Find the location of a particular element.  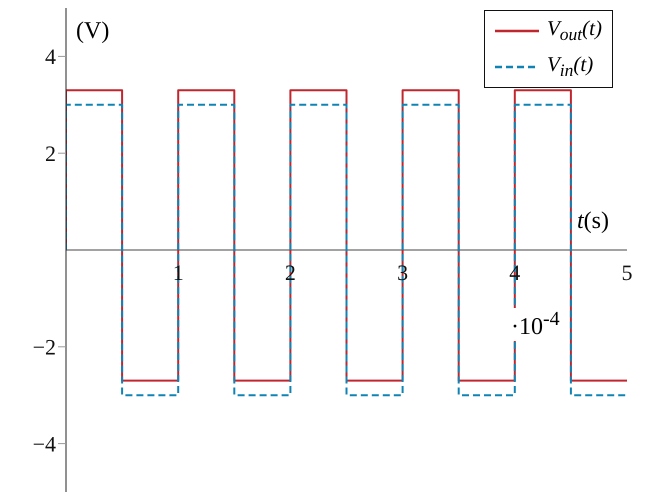

y-axis-title: (V) is located at coordinates (93, 31).